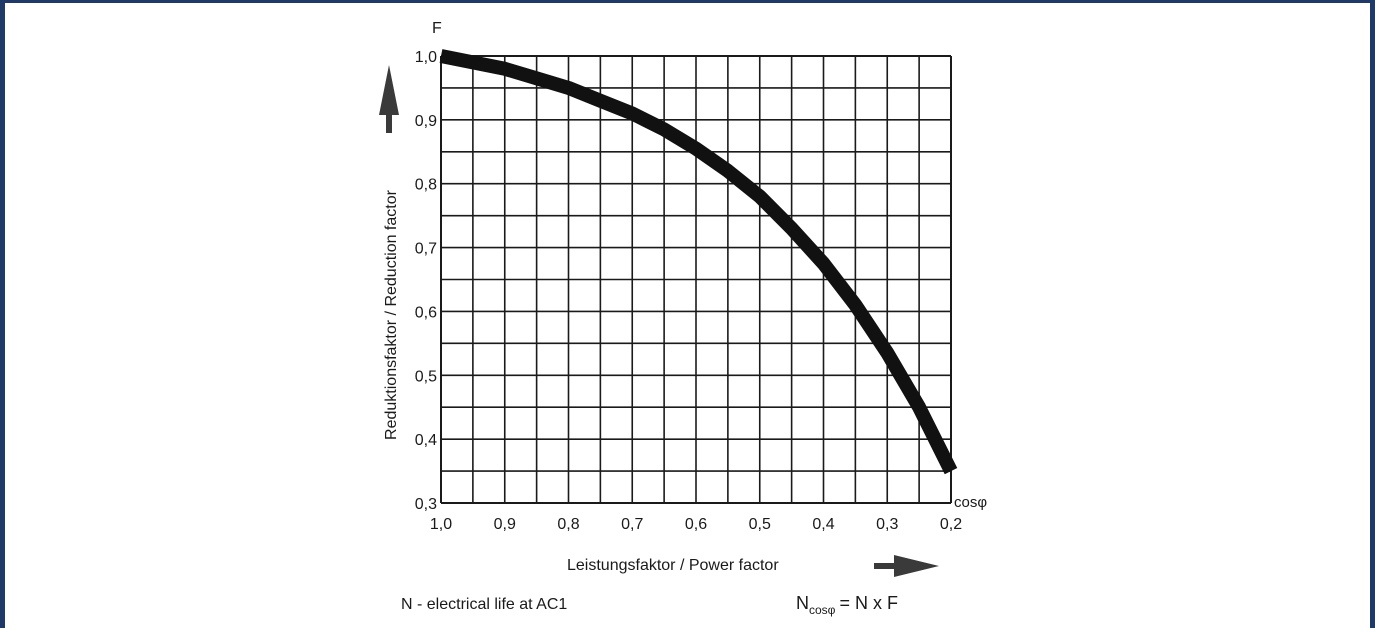 This screenshot has height=633, width=1375. I want to click on formula: Ncosφ = N x F, so click(847, 605).